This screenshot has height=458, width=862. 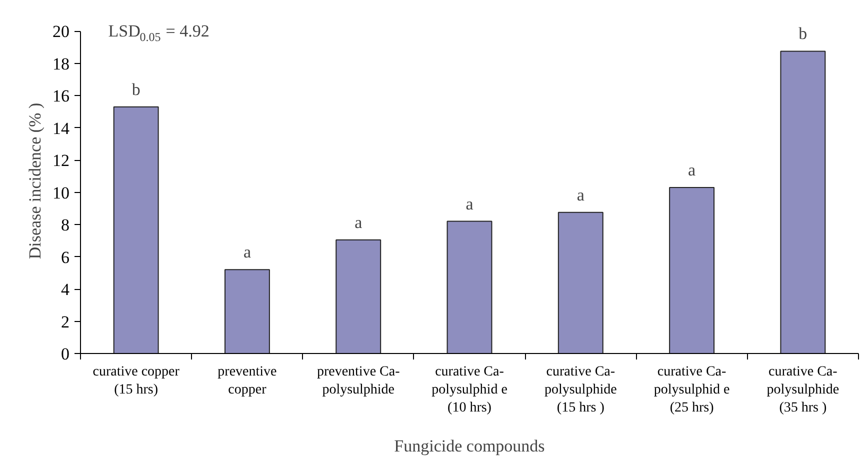 What do you see at coordinates (580, 390) in the screenshot?
I see `x-tick-label: curative Ca- polysulphide (15 hrs )` at bounding box center [580, 390].